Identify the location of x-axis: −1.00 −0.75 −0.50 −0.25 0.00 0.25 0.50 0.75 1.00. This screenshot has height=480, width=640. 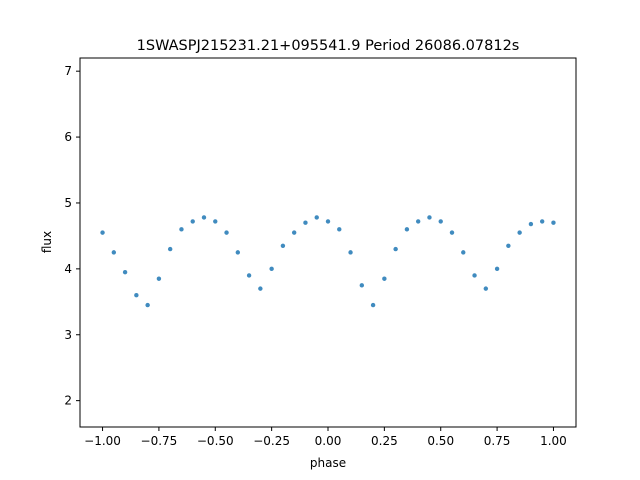
(325, 437).